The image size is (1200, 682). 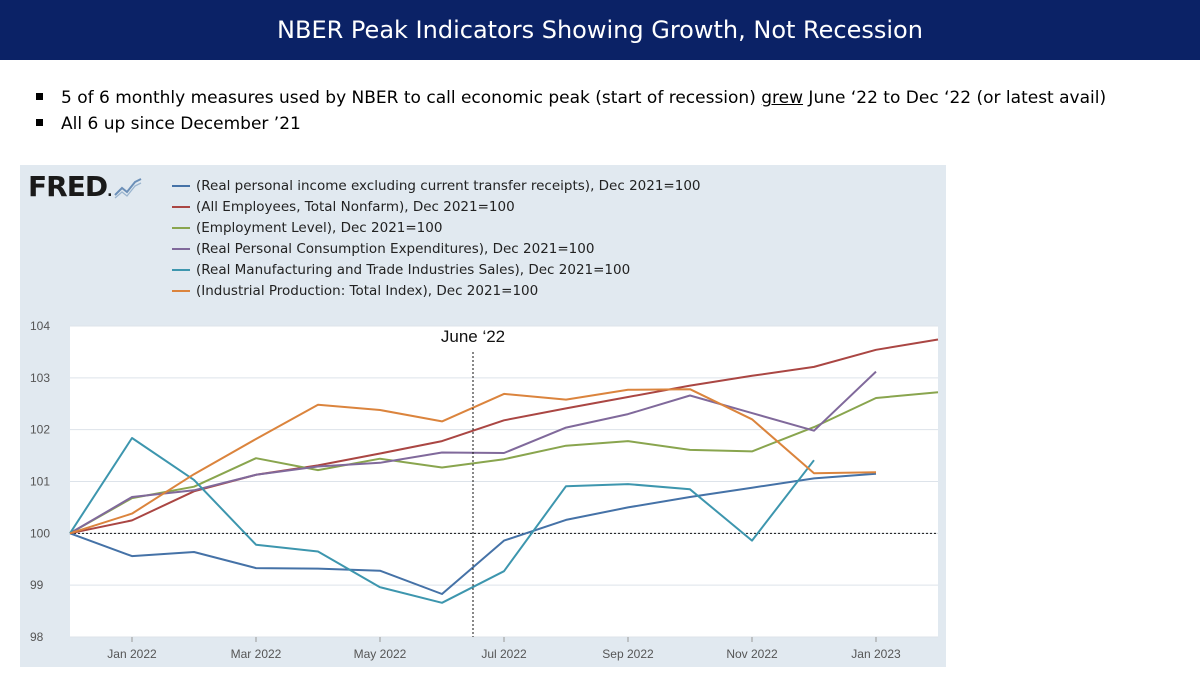 I want to click on legend-item-3: (Employment Level), Dec 2021=100, so click(x=436, y=227).